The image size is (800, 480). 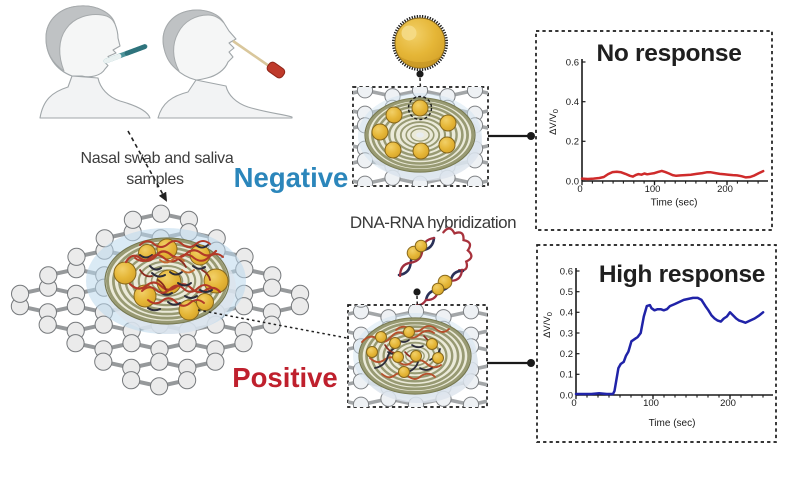 I want to click on svg-text: 0.5, so click(x=566, y=292).